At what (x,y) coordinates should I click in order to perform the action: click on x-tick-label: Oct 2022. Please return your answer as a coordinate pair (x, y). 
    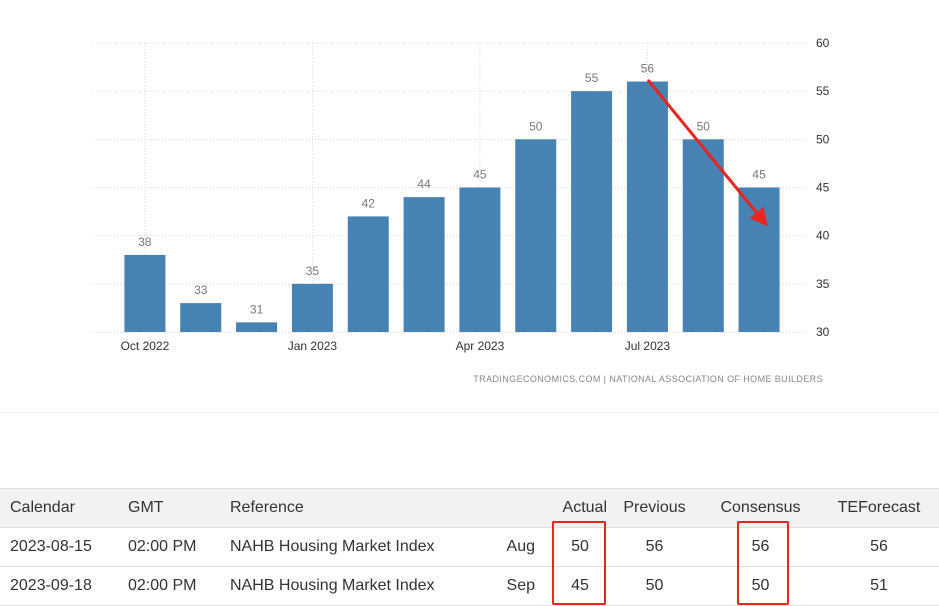
    Looking at the image, I should click on (145, 346).